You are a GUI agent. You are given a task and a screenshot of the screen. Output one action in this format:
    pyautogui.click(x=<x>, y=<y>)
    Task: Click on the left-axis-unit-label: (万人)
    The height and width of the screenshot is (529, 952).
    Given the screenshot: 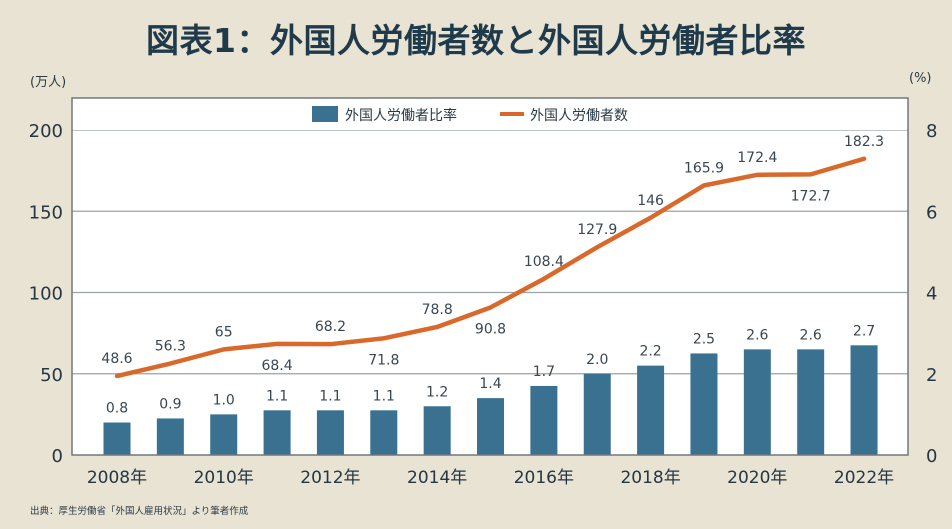 What is the action you would take?
    pyautogui.click(x=48, y=82)
    